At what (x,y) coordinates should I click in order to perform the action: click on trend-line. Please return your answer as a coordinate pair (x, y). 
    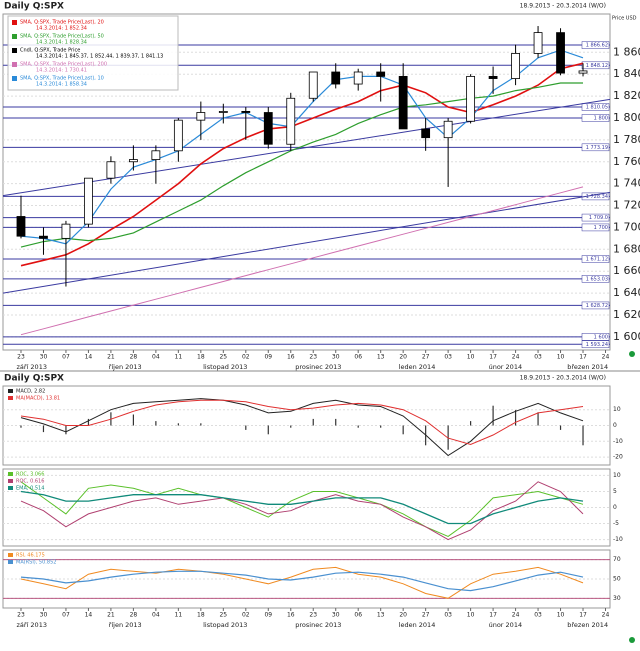
    Looking at the image, I should click on (306, 147).